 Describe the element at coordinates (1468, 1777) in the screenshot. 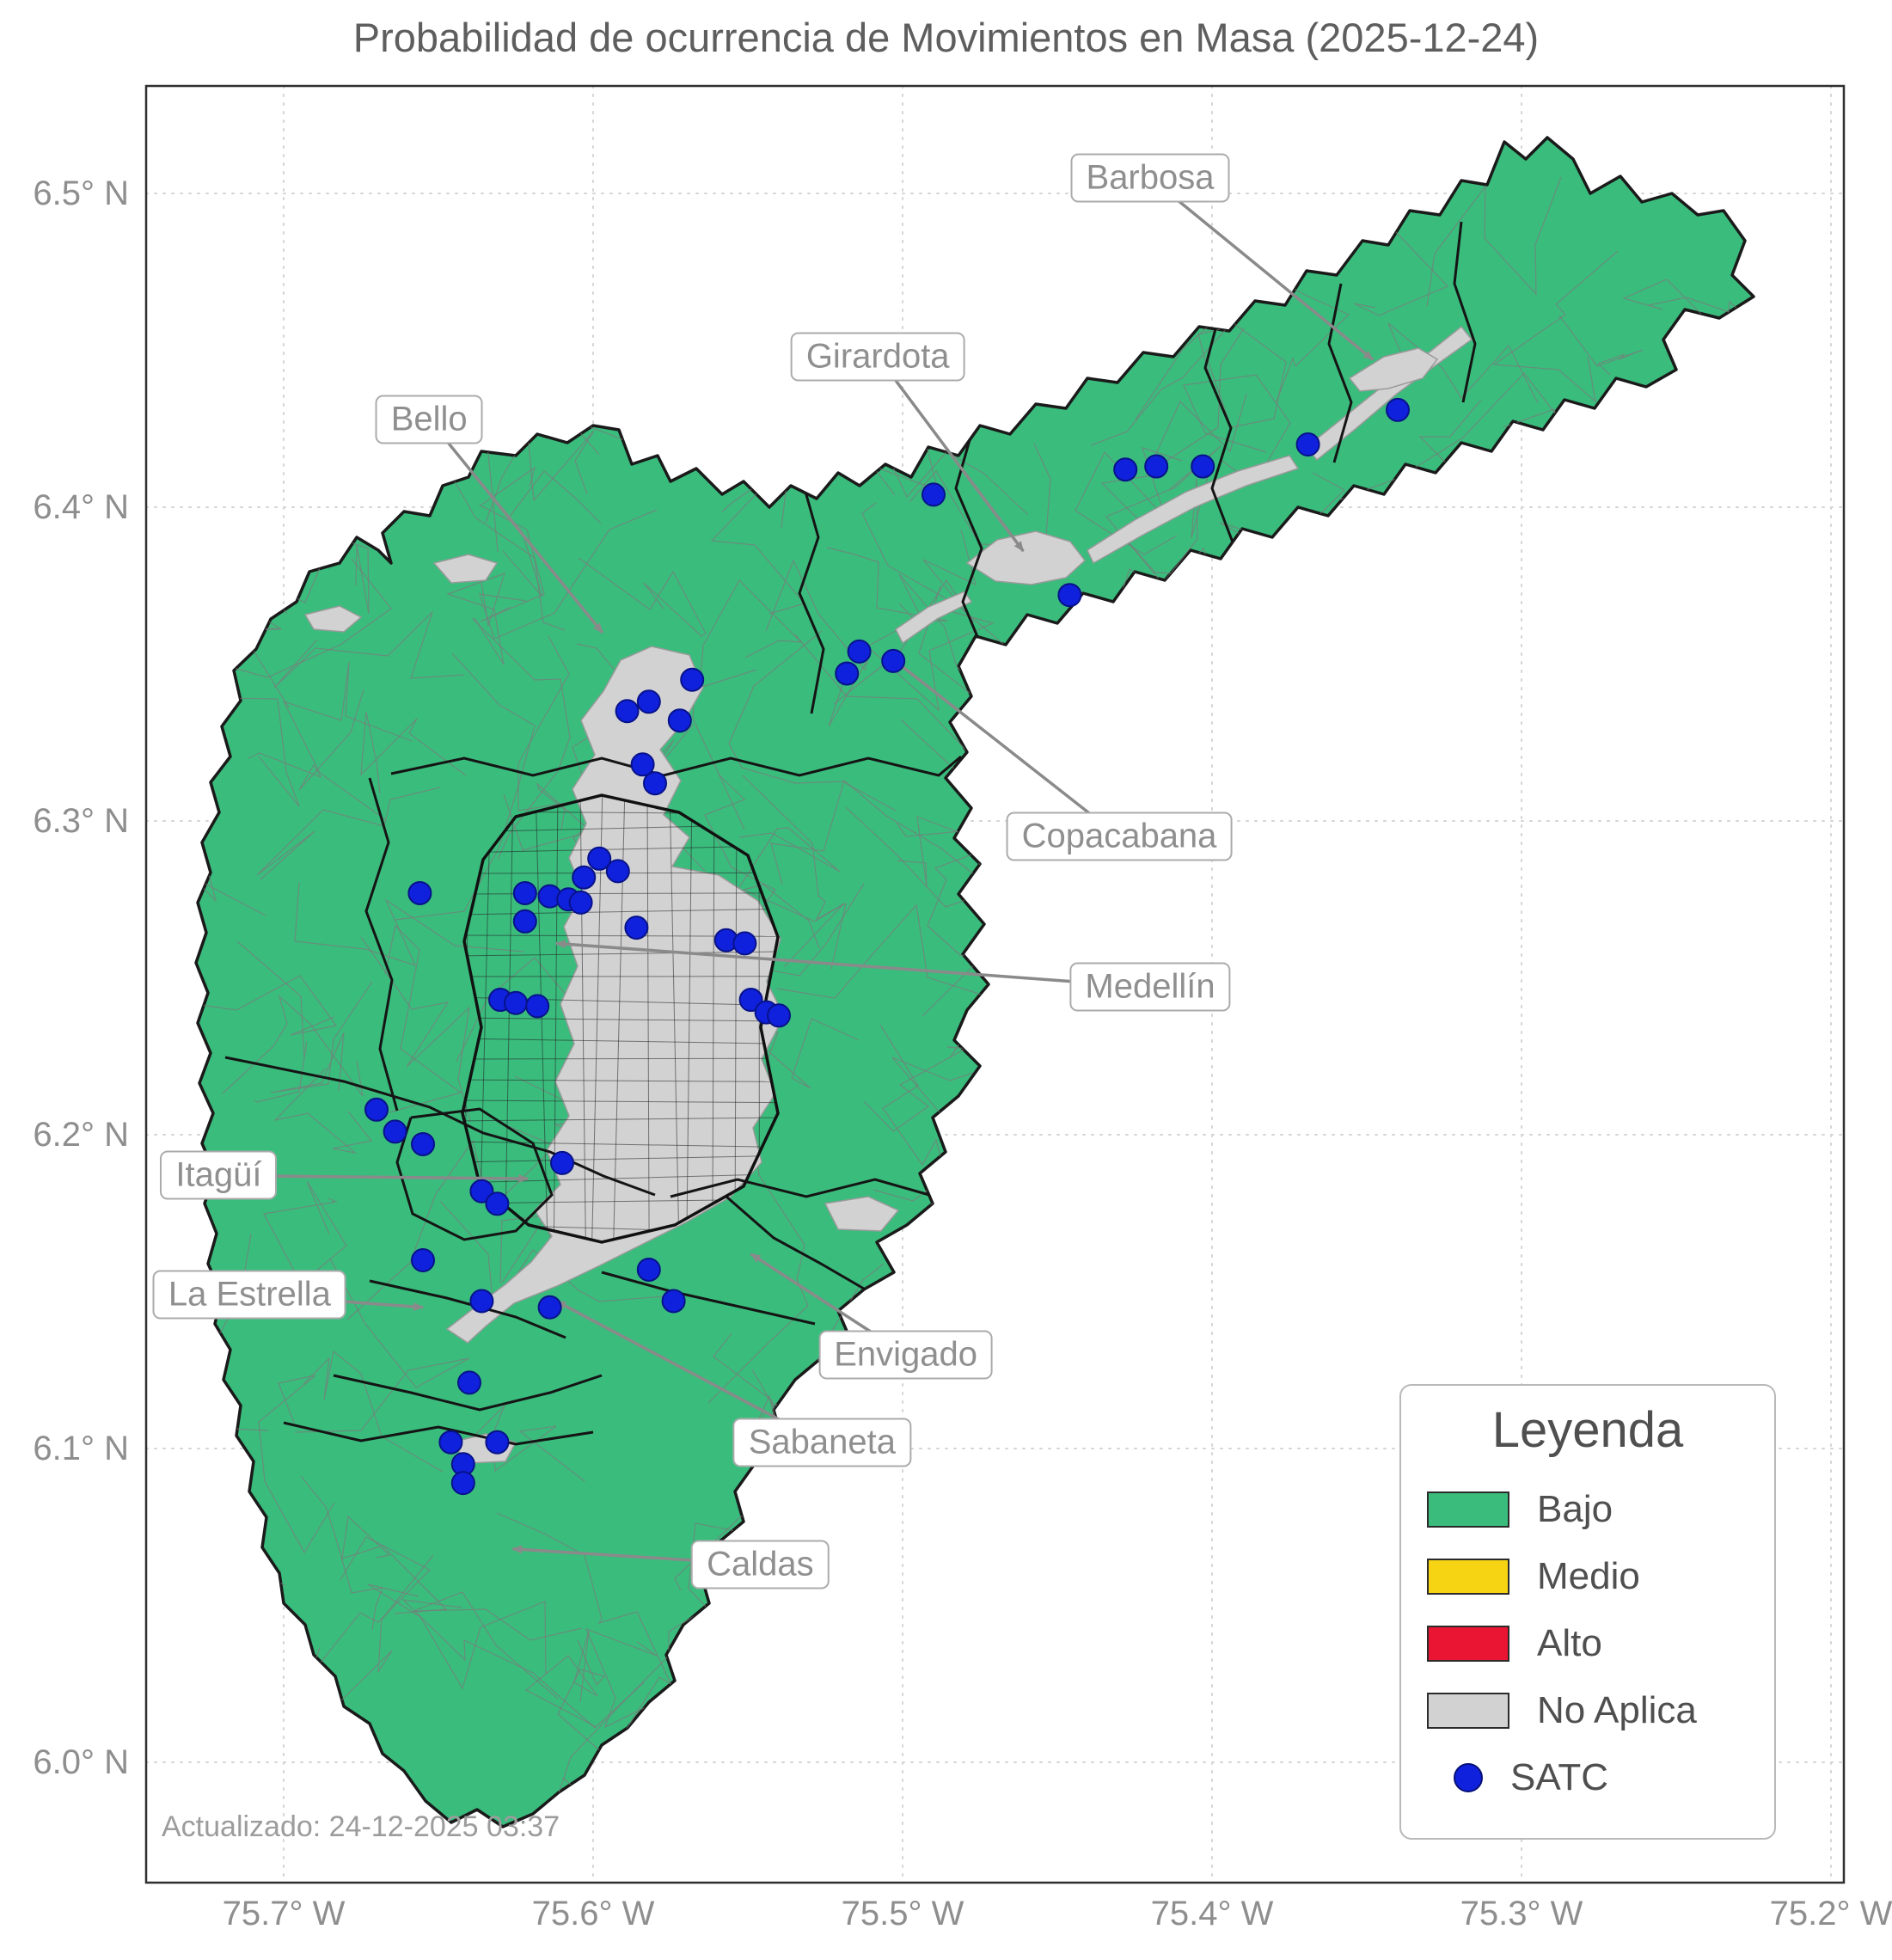

I see `legend-point-marker` at that location.